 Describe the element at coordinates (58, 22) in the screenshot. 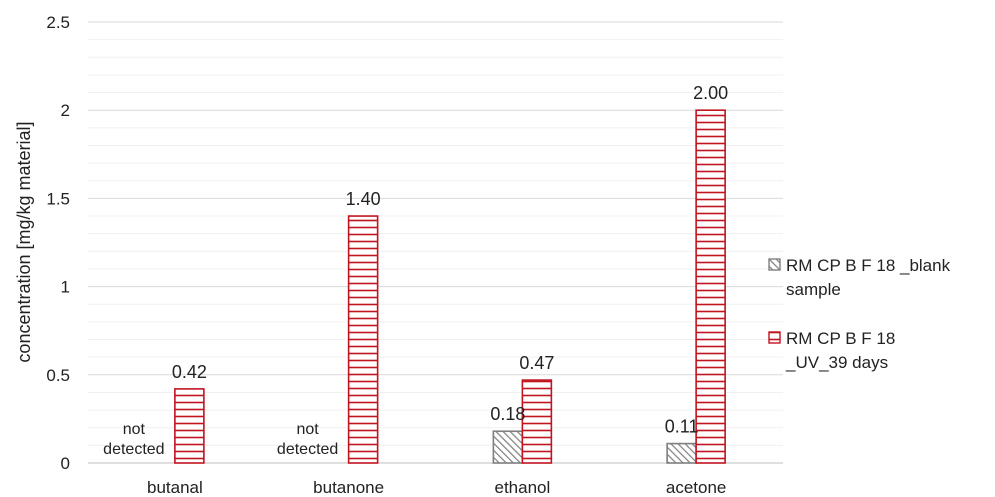

I see `y-tick-label: 2.5` at that location.